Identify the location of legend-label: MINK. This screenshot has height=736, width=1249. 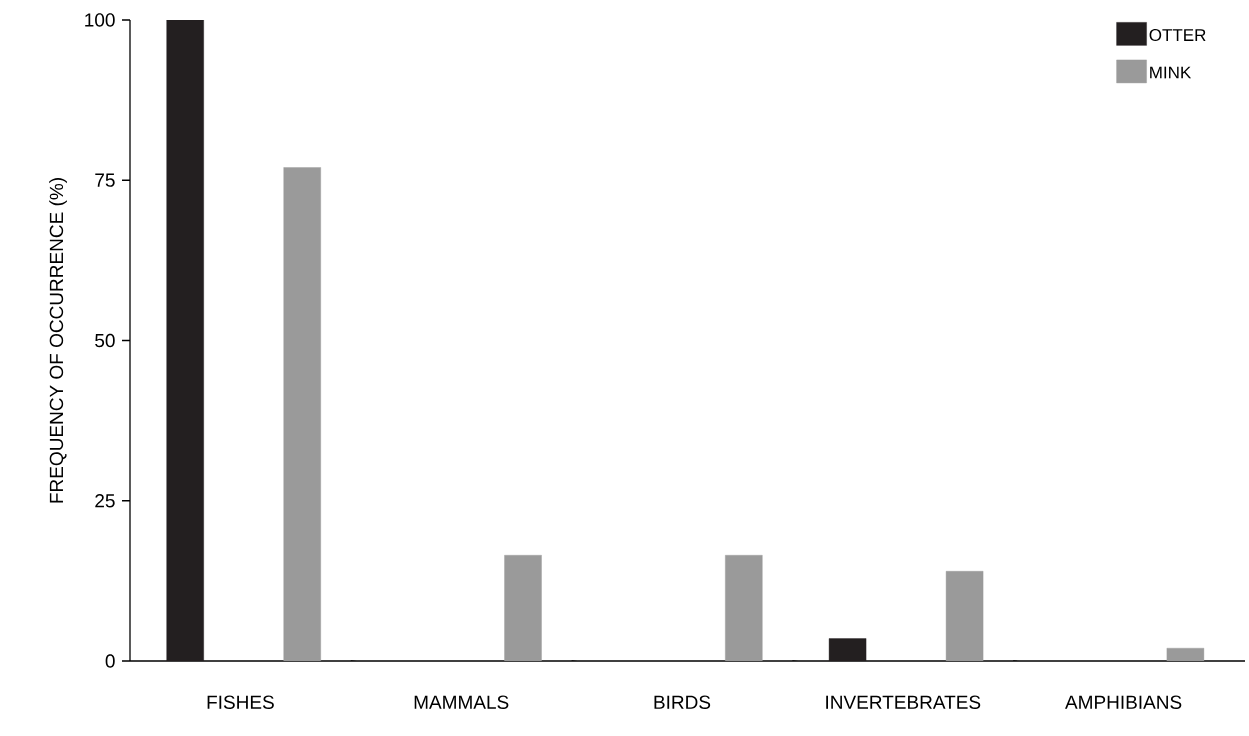
(1171, 72).